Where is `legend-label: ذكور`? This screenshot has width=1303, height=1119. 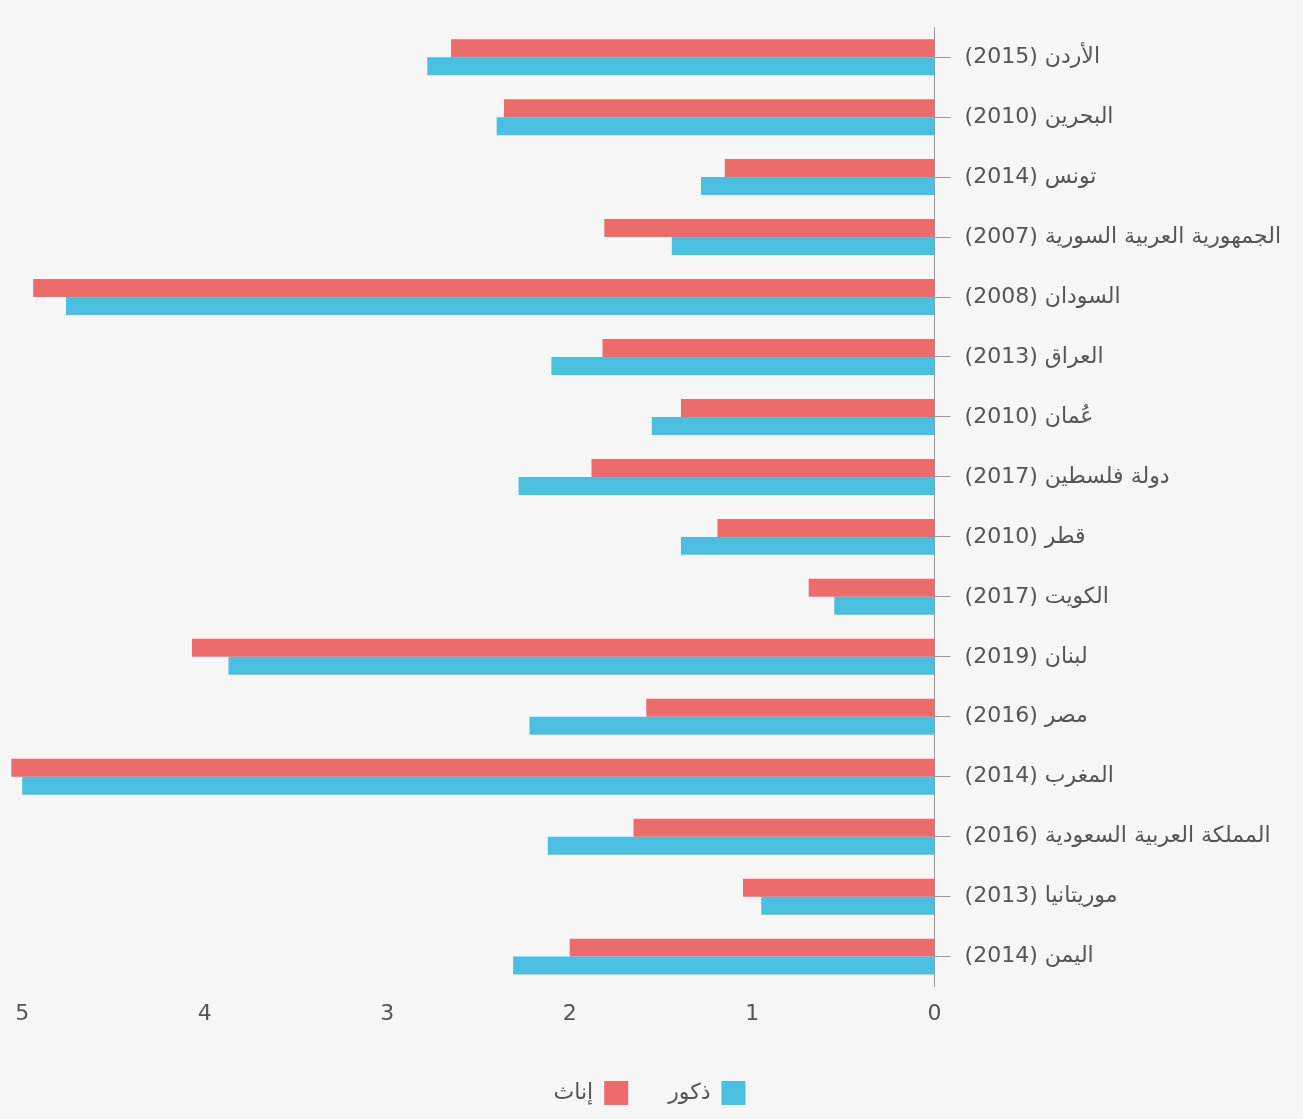 legend-label: ذكور is located at coordinates (689, 1091).